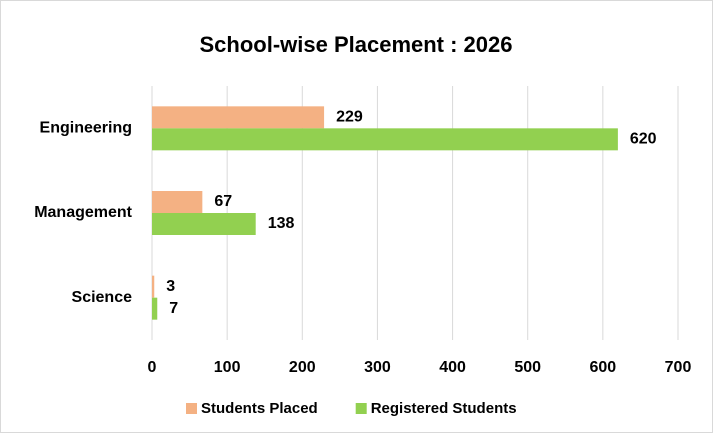 The width and height of the screenshot is (713, 433). I want to click on x-tick-label: 300, so click(377, 367).